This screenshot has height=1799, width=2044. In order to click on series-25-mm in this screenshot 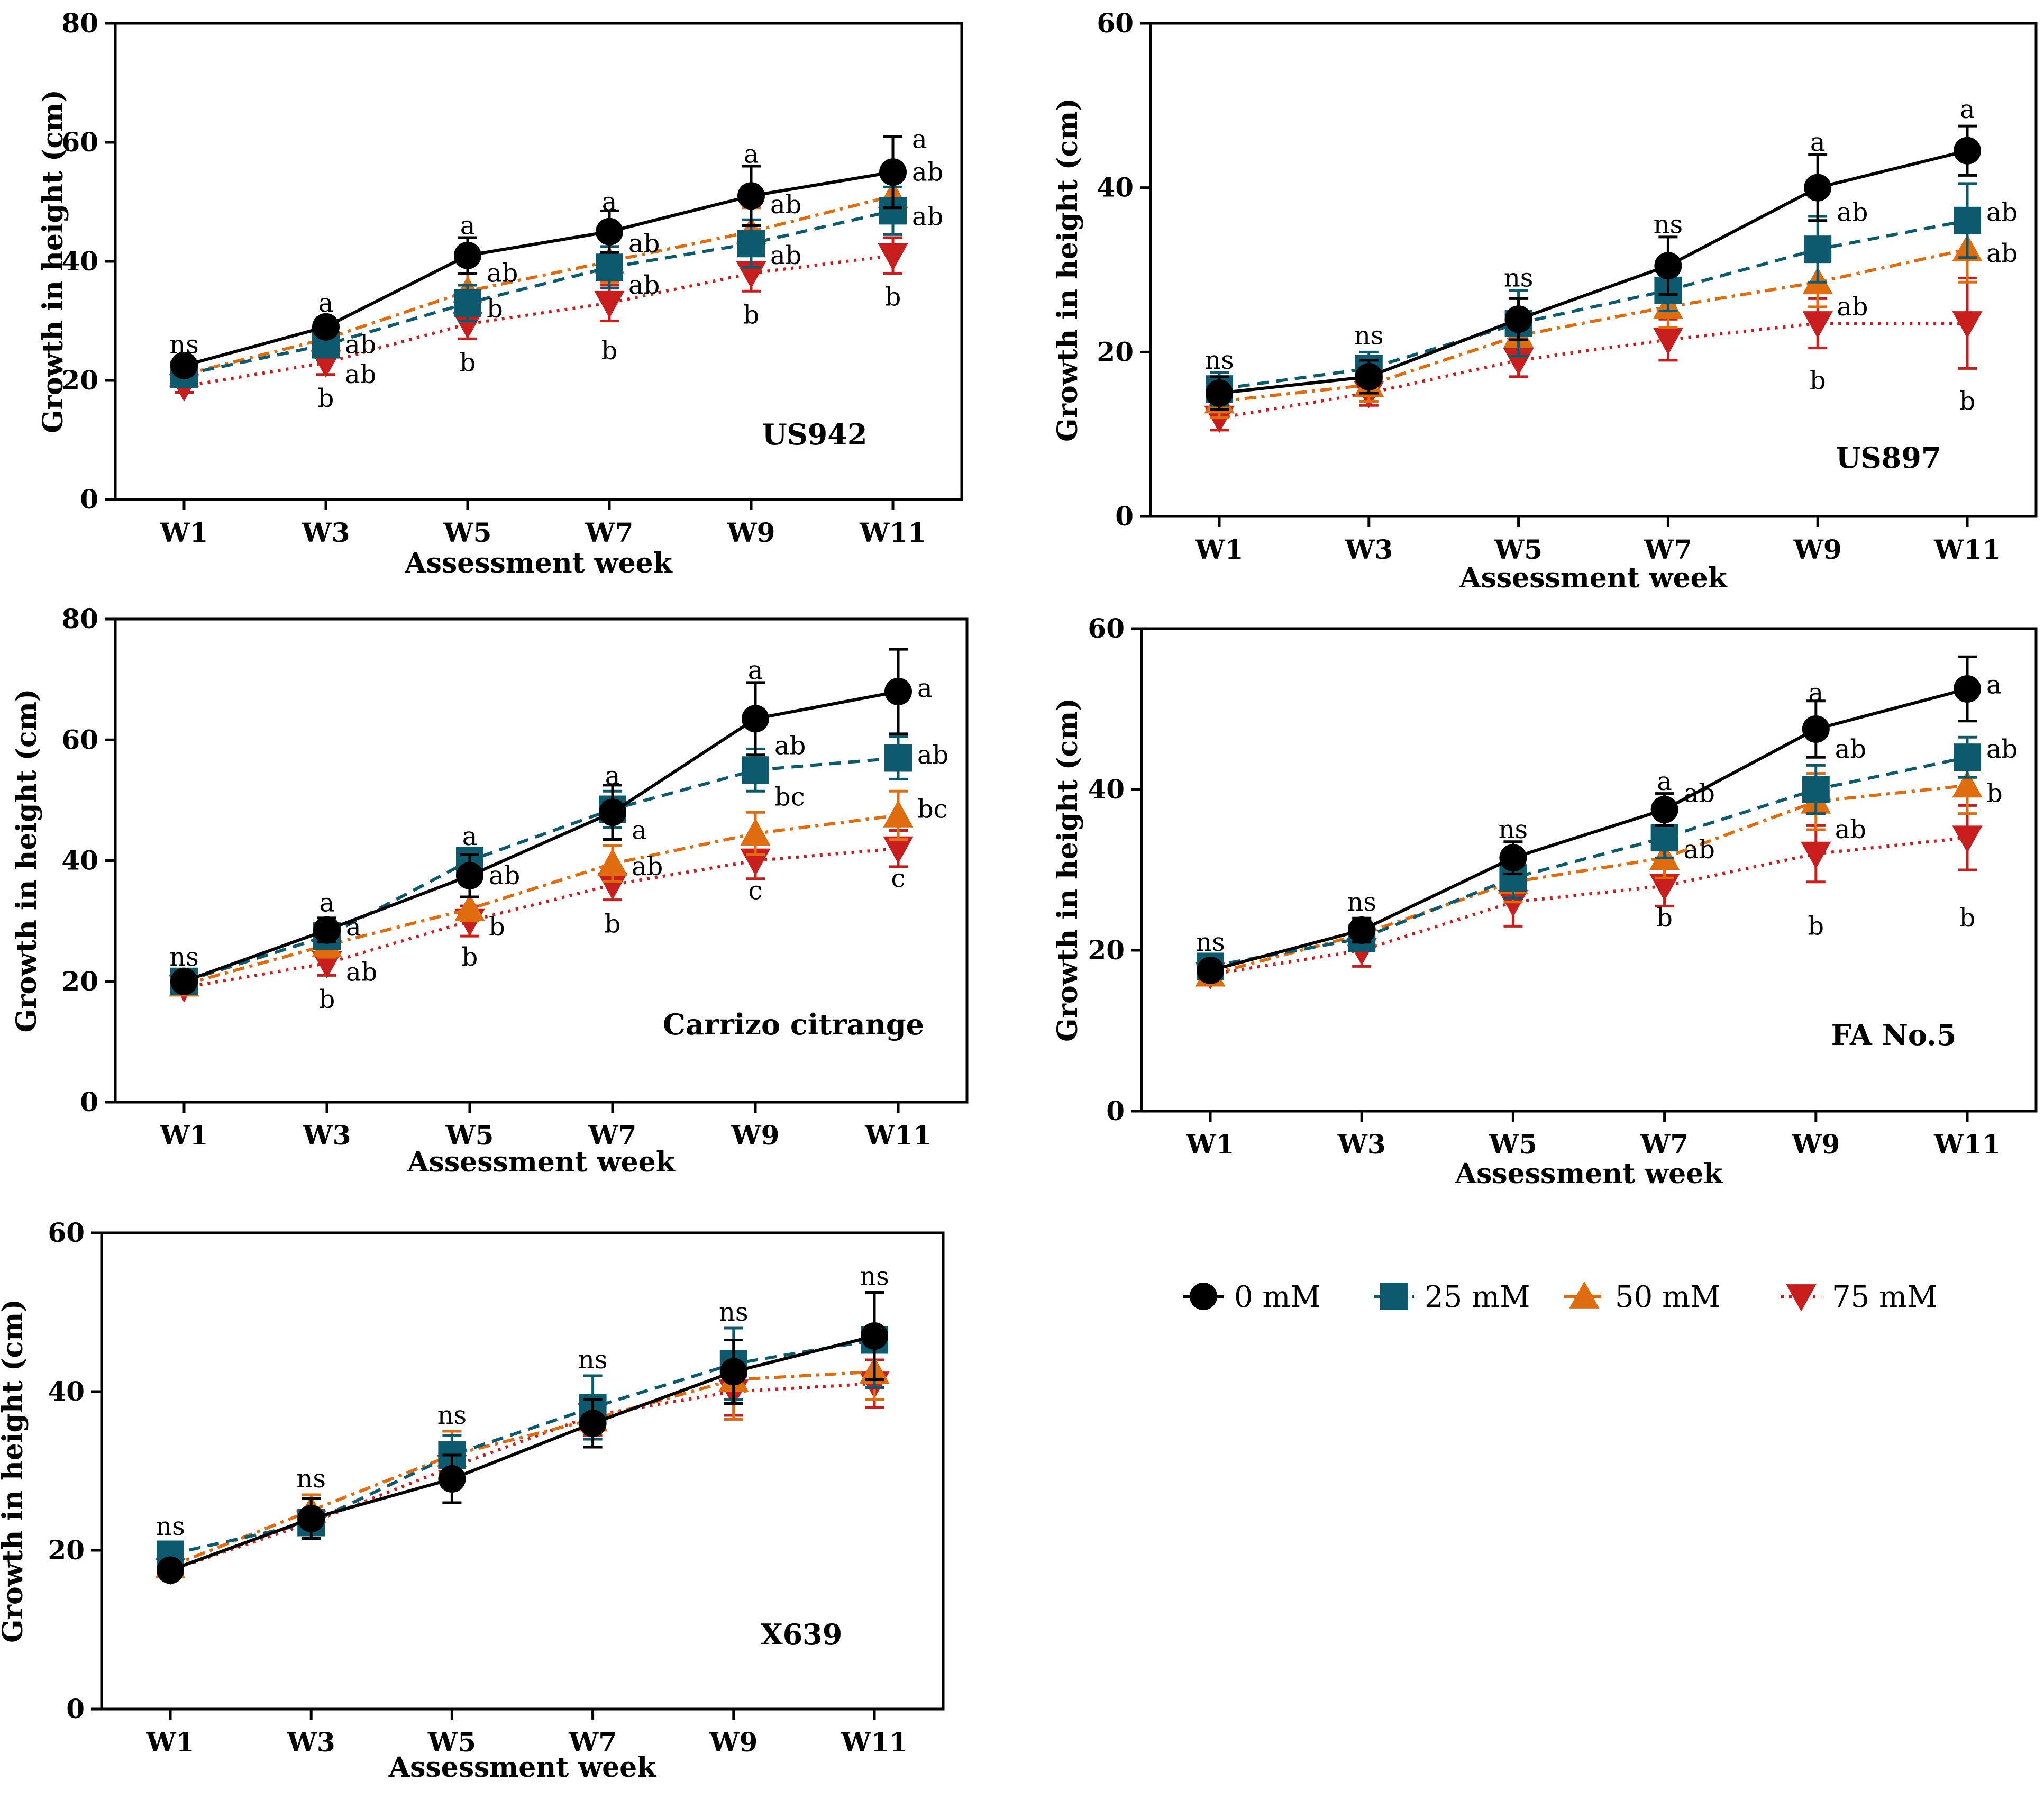, I will do `click(541, 865)`.